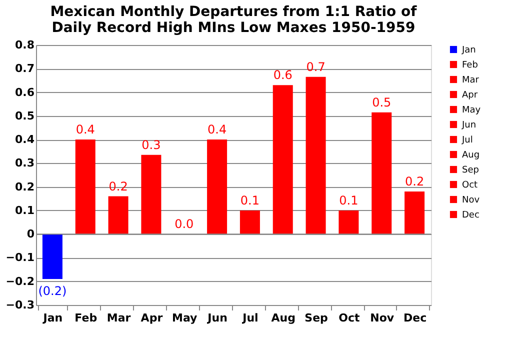 This screenshot has height=339, width=519. What do you see at coordinates (24, 115) in the screenshot?
I see `y-tick-label: 0.5` at bounding box center [24, 115].